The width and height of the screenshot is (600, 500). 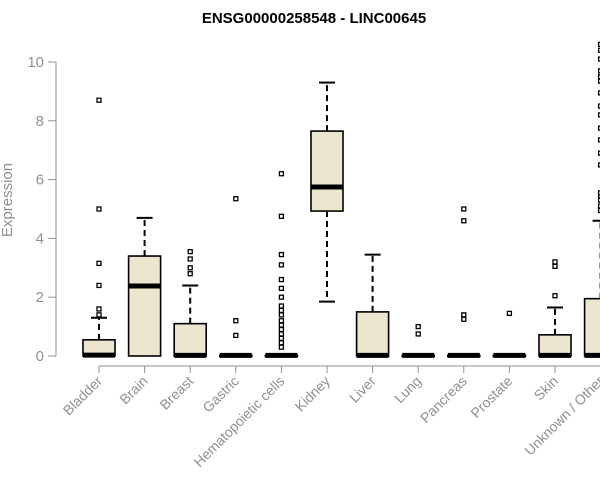 What do you see at coordinates (40, 121) in the screenshot?
I see `y-tick-label: 8` at bounding box center [40, 121].